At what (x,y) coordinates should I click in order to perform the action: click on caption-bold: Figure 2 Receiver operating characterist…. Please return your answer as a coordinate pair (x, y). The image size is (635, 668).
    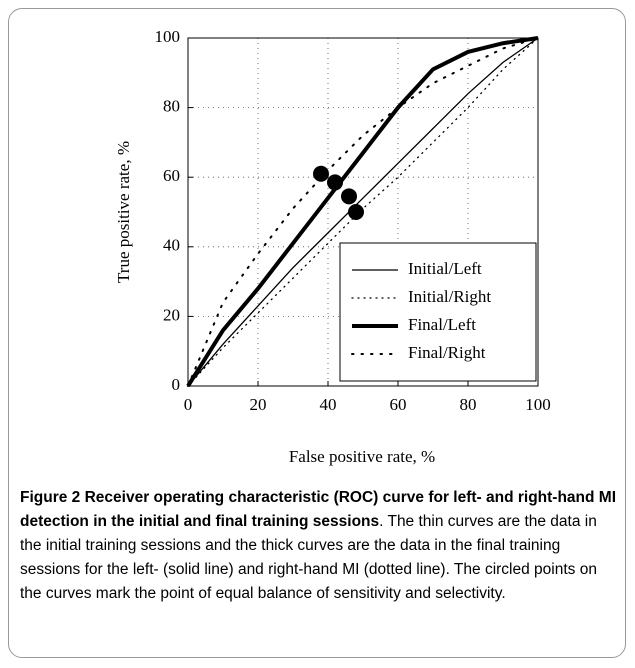
    Looking at the image, I should click on (318, 509).